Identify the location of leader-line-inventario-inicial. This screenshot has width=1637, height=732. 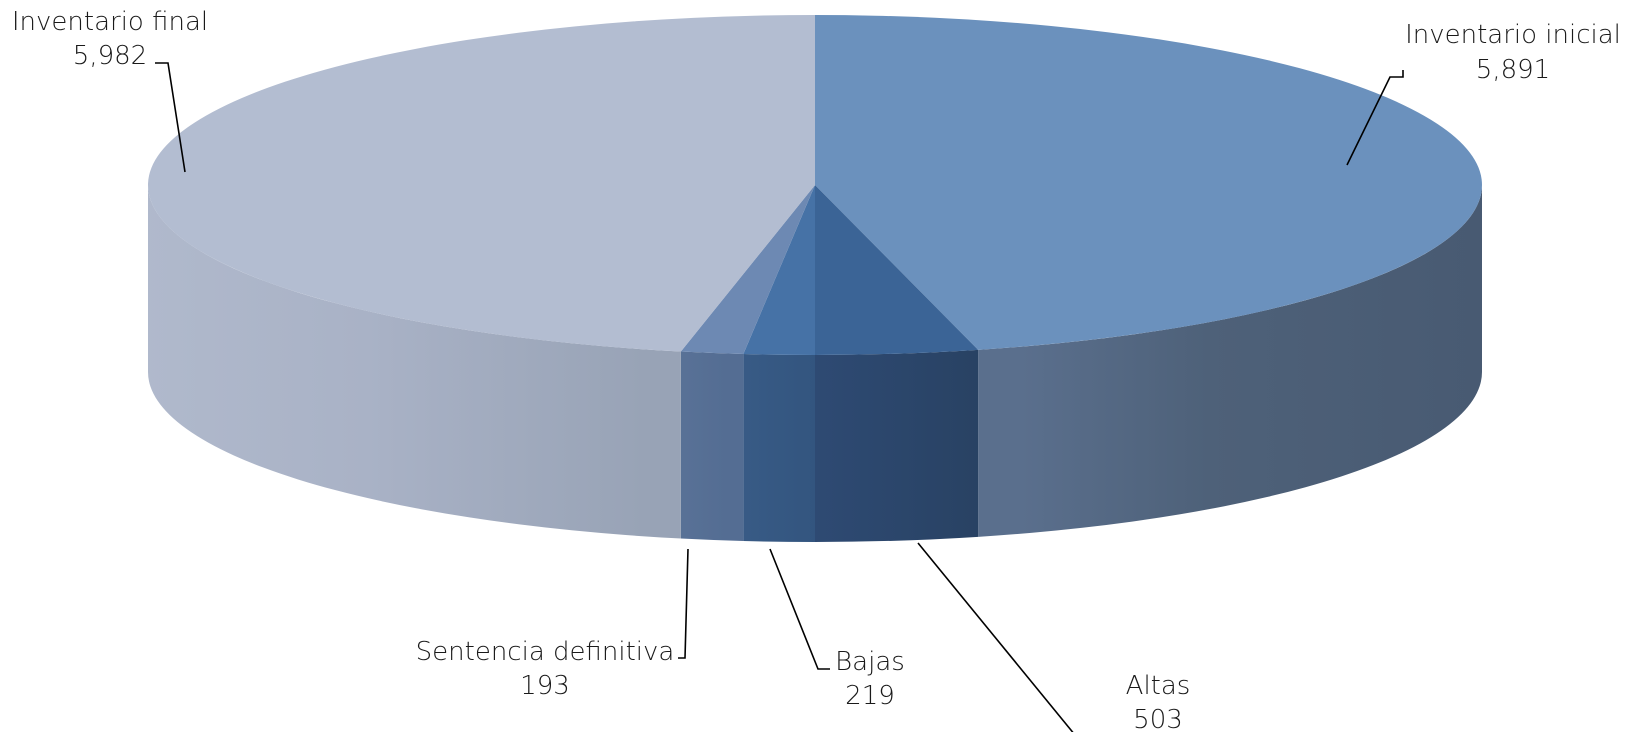
(1375, 118).